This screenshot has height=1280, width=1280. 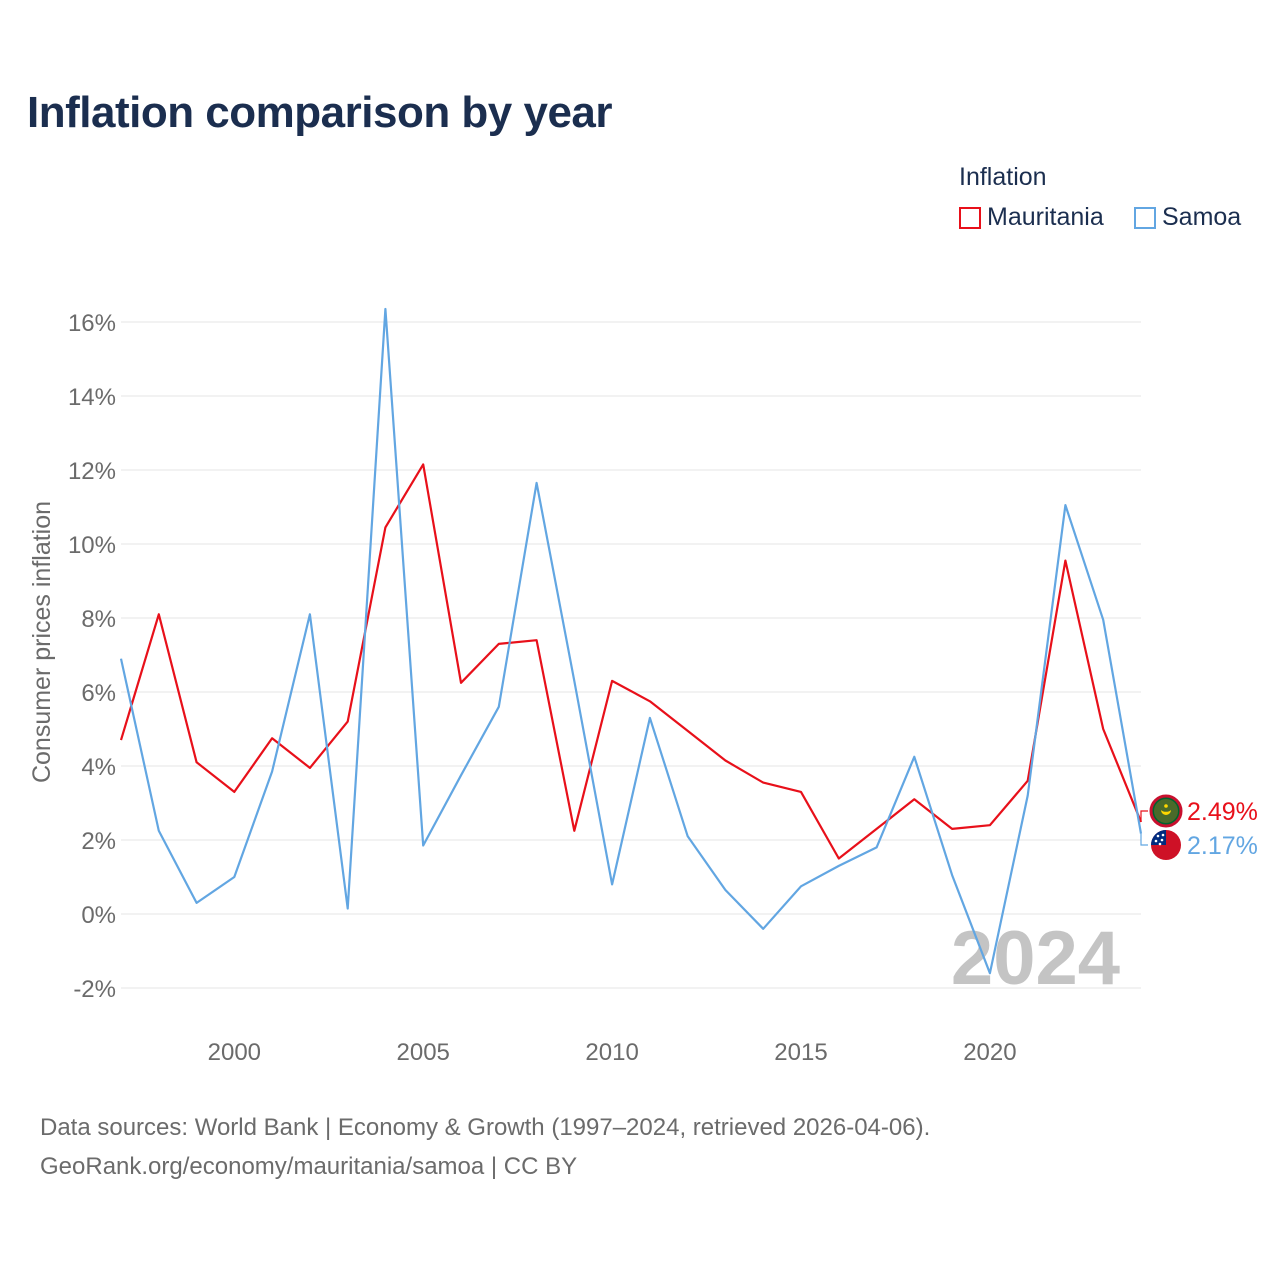 What do you see at coordinates (94, 989) in the screenshot?
I see `y-tick-label: -2%` at bounding box center [94, 989].